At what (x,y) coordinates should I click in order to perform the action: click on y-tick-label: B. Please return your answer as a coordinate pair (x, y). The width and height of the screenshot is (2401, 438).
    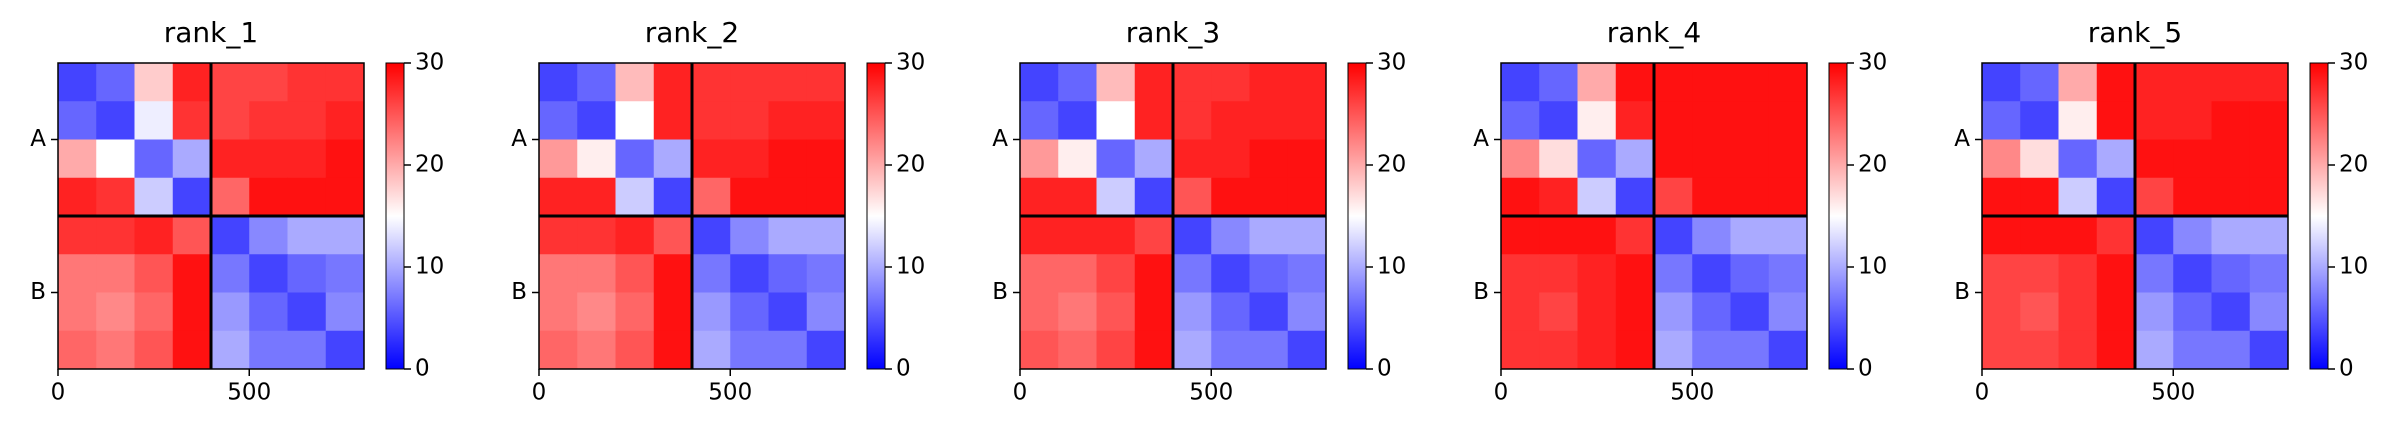
    Looking at the image, I should click on (1962, 292).